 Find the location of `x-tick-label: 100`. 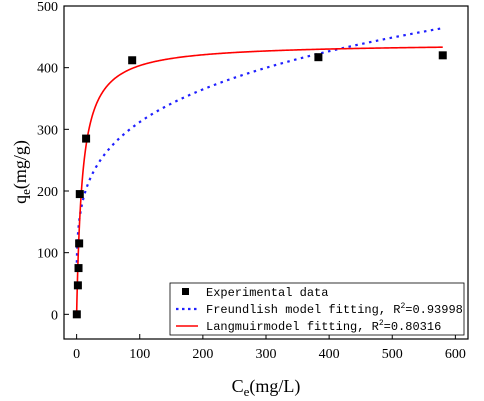

x-tick-label: 100 is located at coordinates (139, 354).